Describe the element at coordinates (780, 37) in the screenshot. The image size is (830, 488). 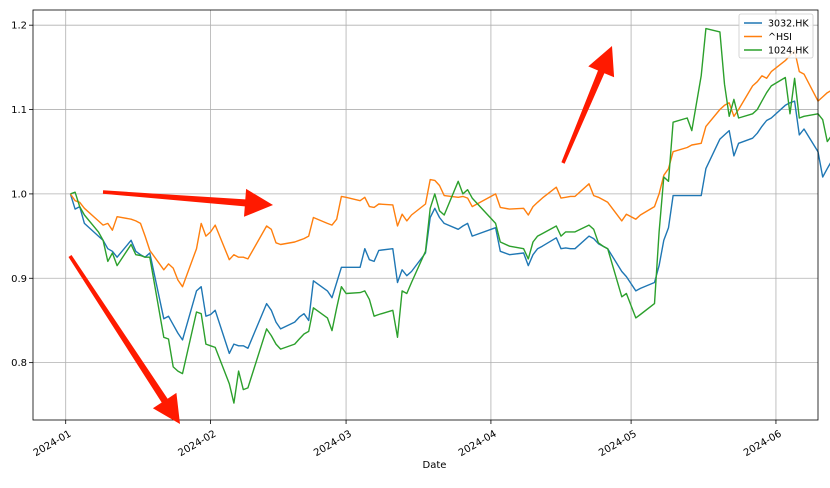
I see `legend-entry: ^HSI` at that location.